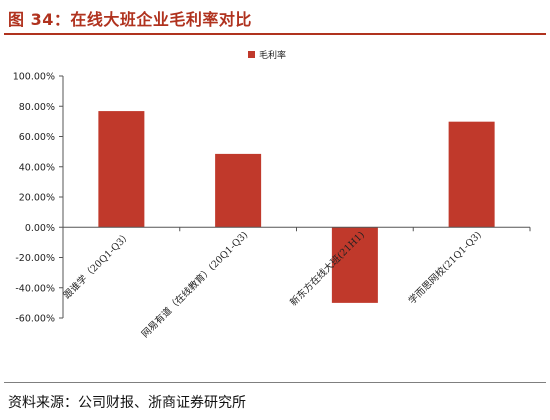  Describe the element at coordinates (37, 107) in the screenshot. I see `y-tick-label: 80.00%` at that location.